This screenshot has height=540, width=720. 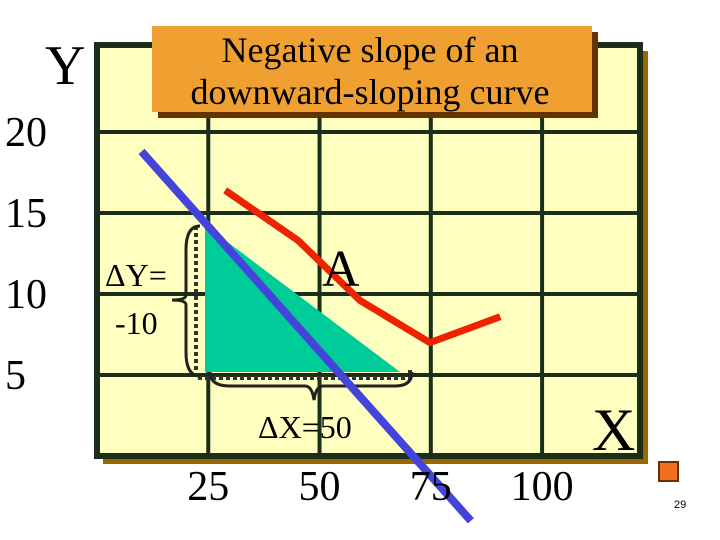 I want to click on page-number: 29, so click(x=680, y=505).